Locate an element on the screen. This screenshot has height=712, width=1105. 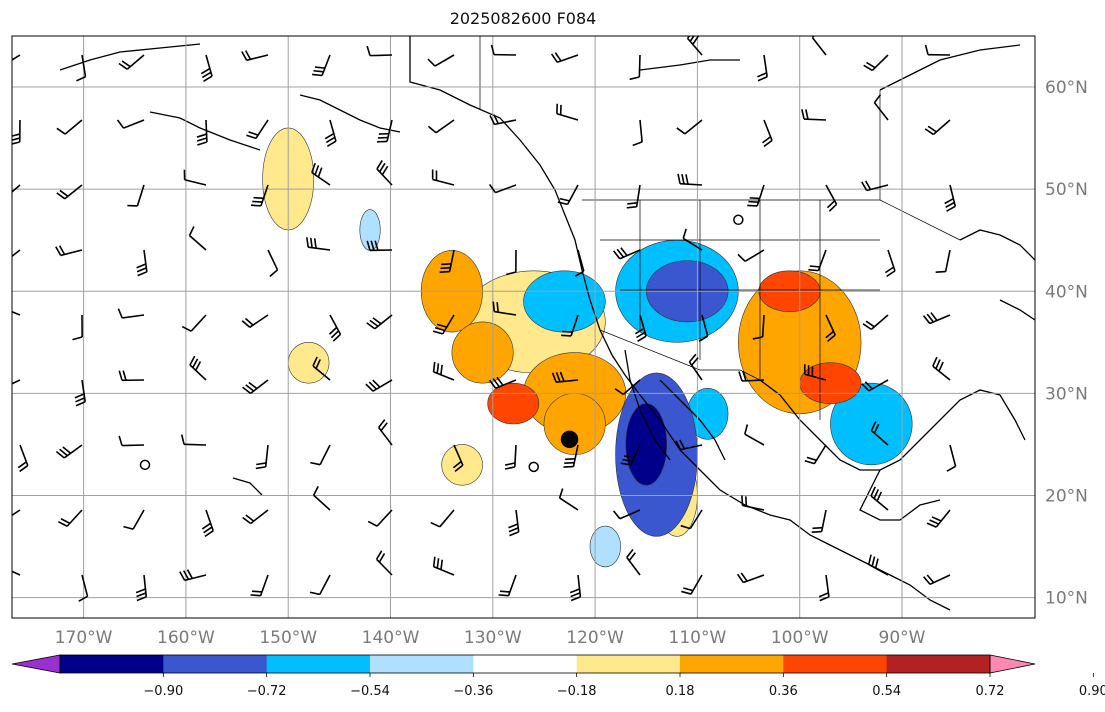
lon-tick-label: 170°W is located at coordinates (84, 638).